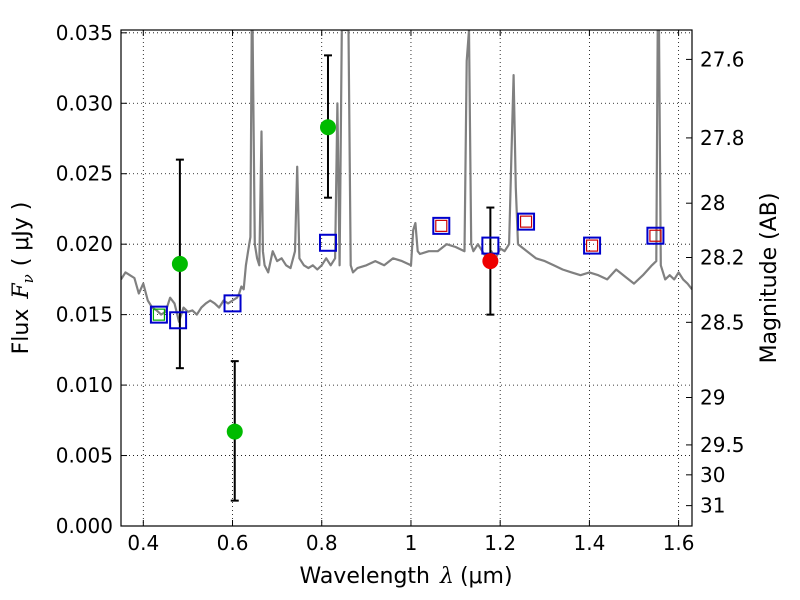 The height and width of the screenshot is (600, 800). I want to click on model-box-layer, so click(407, 271).